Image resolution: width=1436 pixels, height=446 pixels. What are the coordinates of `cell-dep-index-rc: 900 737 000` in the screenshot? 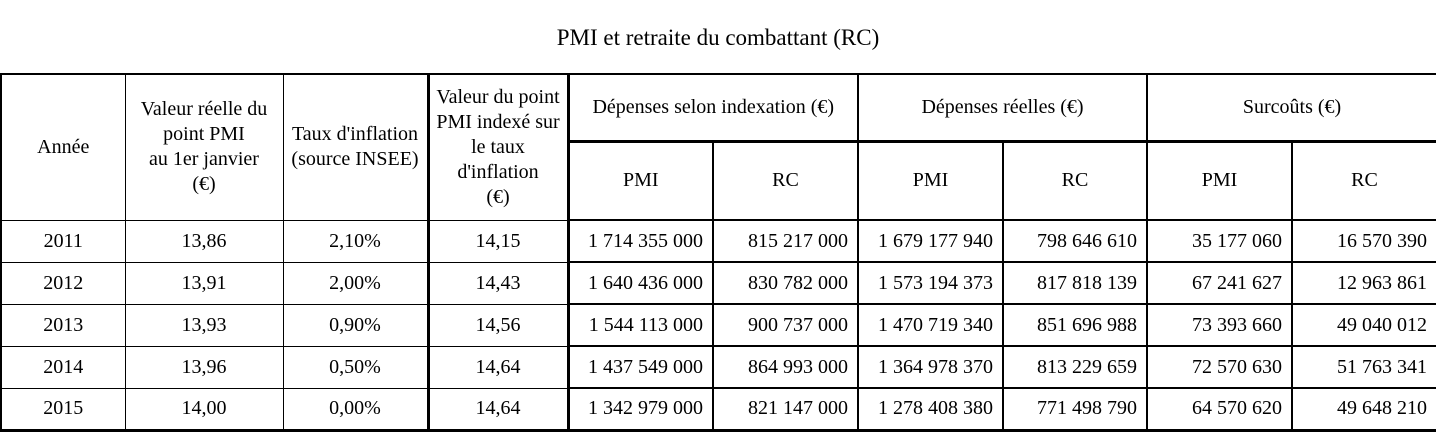 It's located at (785, 325).